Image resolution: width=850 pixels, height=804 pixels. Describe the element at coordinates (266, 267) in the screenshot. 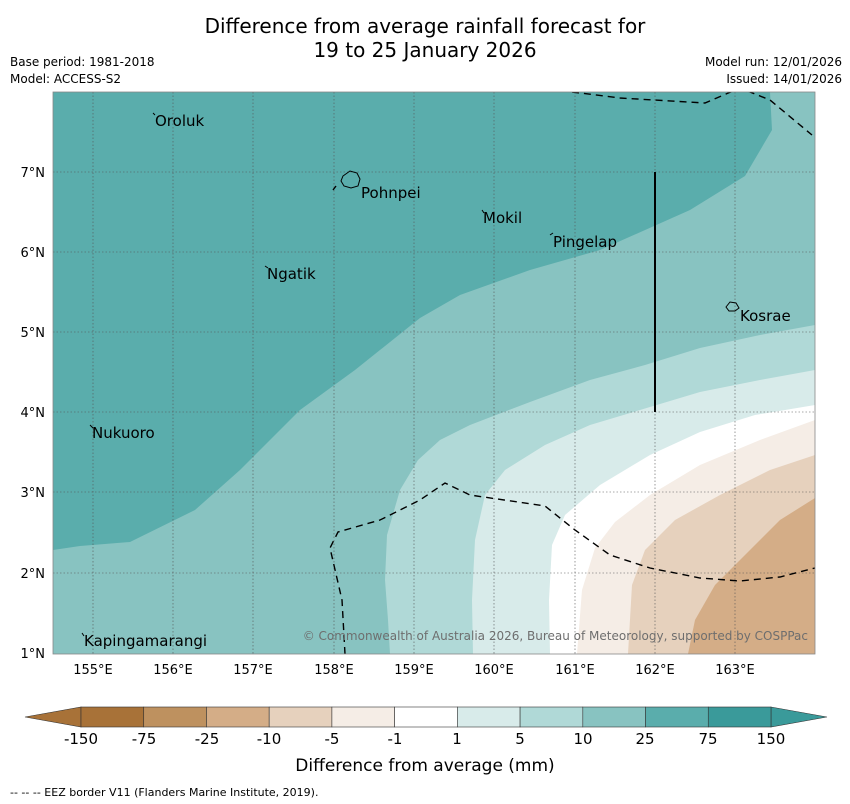

I see `ngatik-atoll` at that location.